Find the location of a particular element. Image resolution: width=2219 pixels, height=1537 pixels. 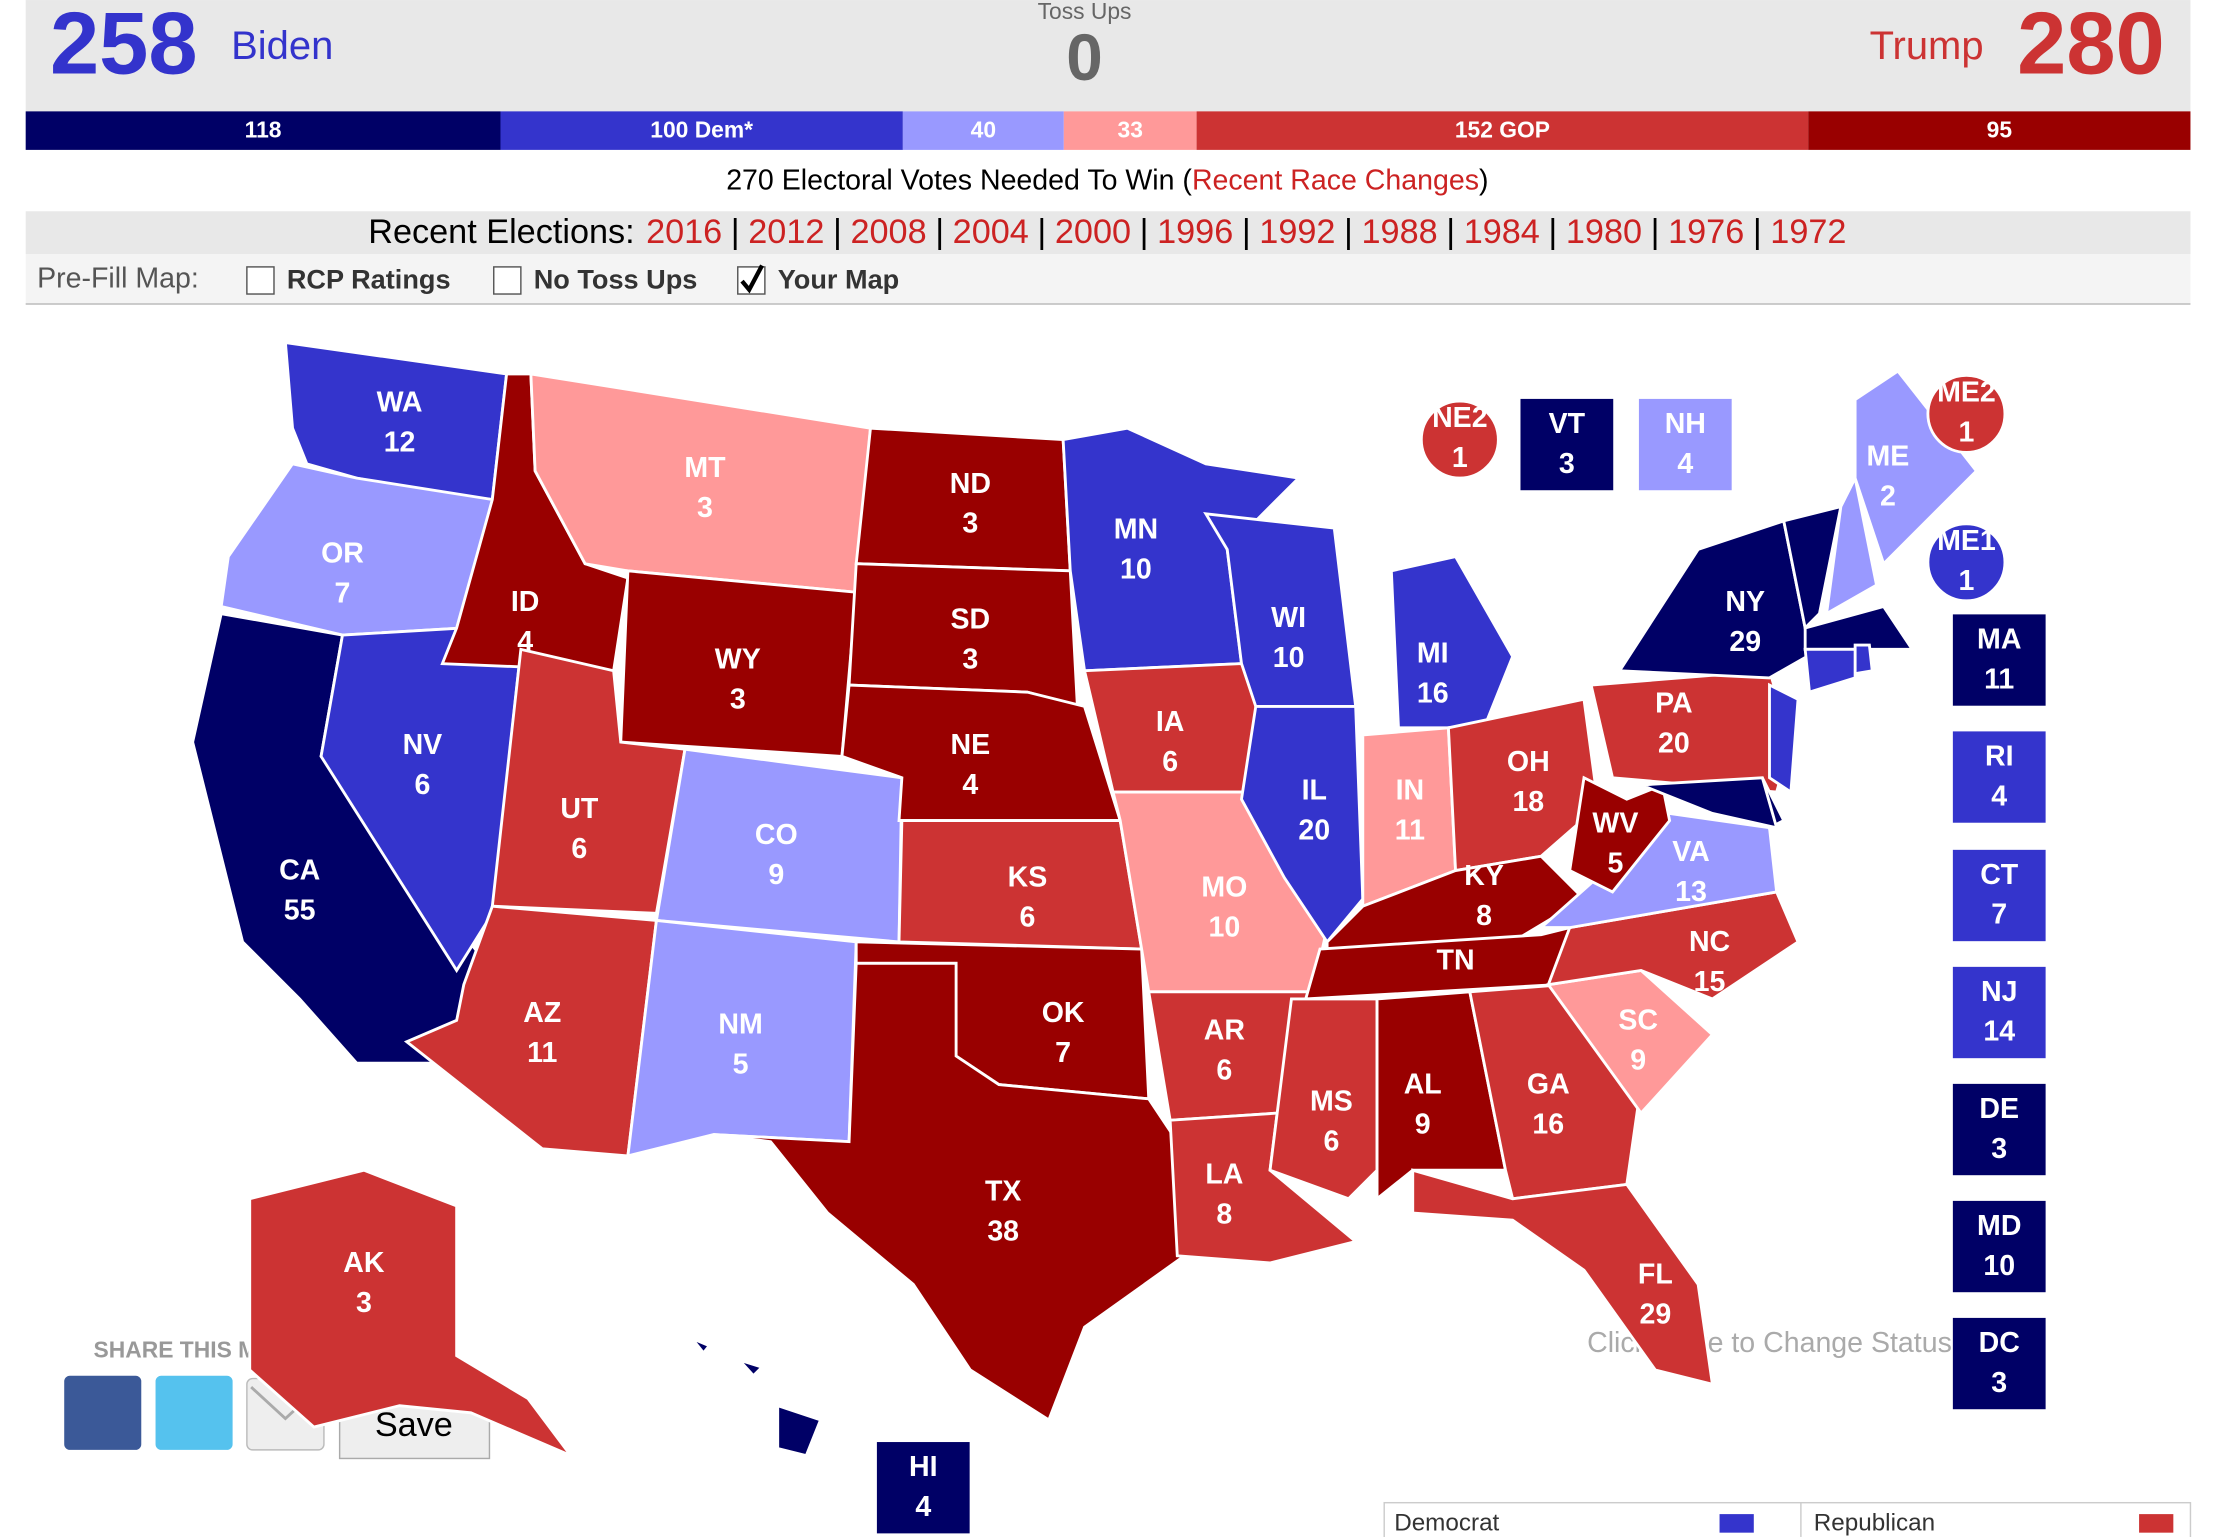

state-abbr: ME is located at coordinates (1888, 457).